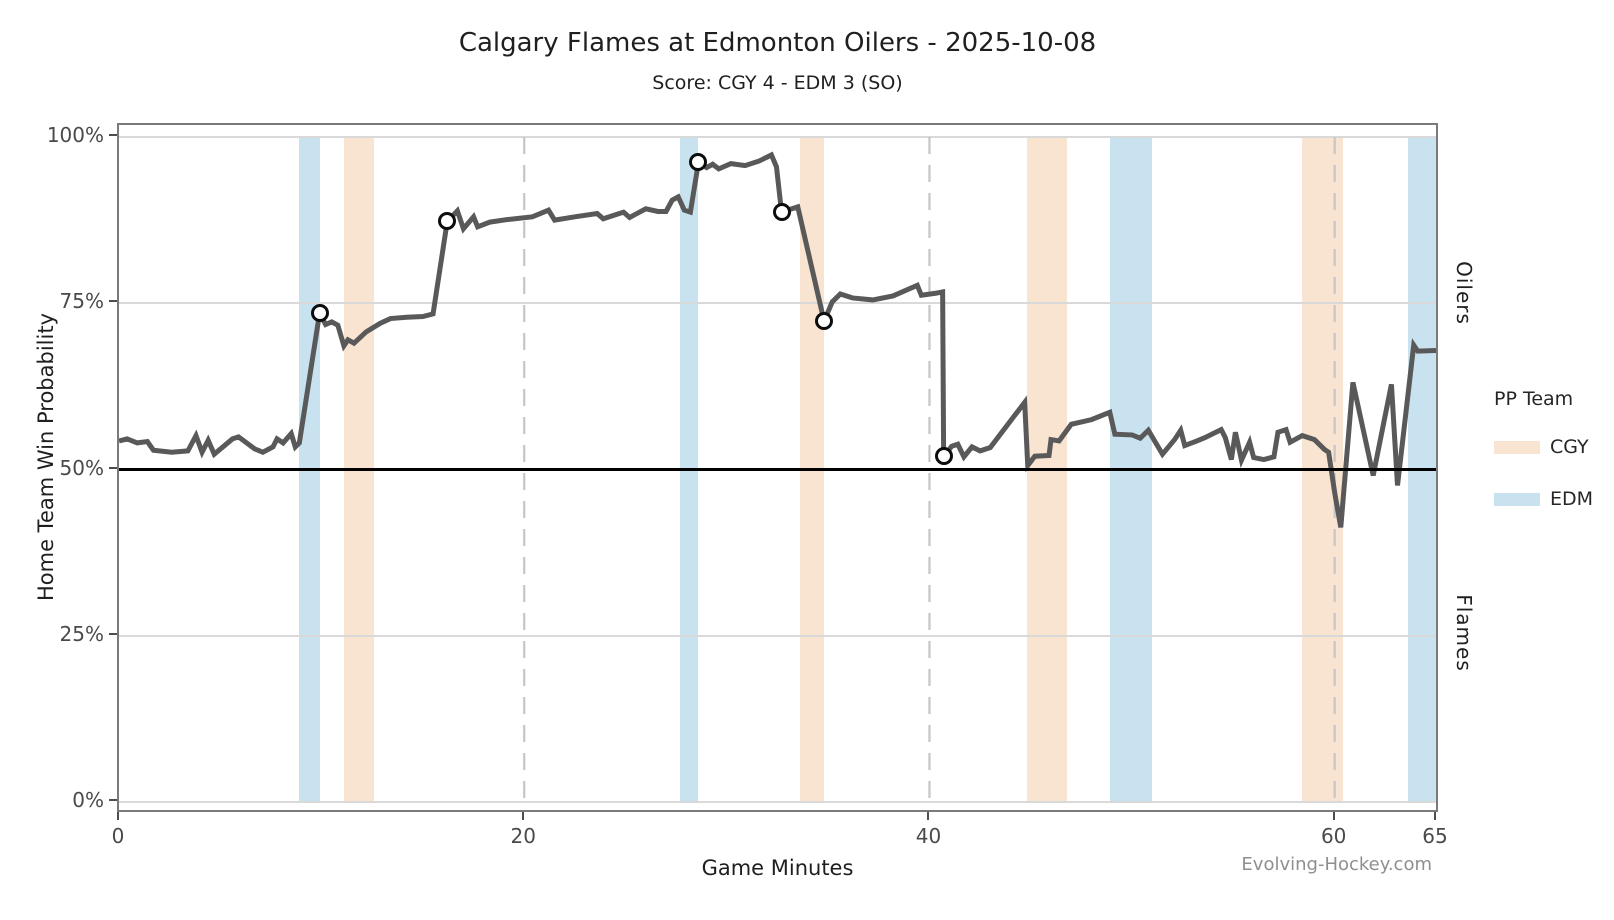 Image resolution: width=1614 pixels, height=920 pixels. Describe the element at coordinates (118, 836) in the screenshot. I see `x-tick-label-0: 0` at that location.